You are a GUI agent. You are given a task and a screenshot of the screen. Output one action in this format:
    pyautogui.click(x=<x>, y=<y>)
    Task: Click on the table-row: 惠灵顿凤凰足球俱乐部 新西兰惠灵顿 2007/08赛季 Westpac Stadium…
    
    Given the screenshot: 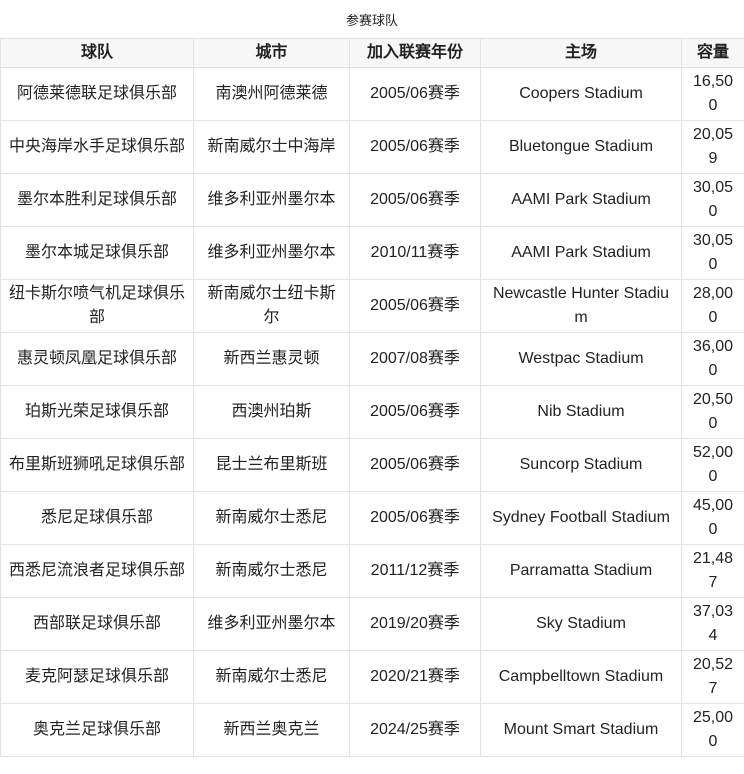 What is the action you would take?
    pyautogui.click(x=372, y=359)
    